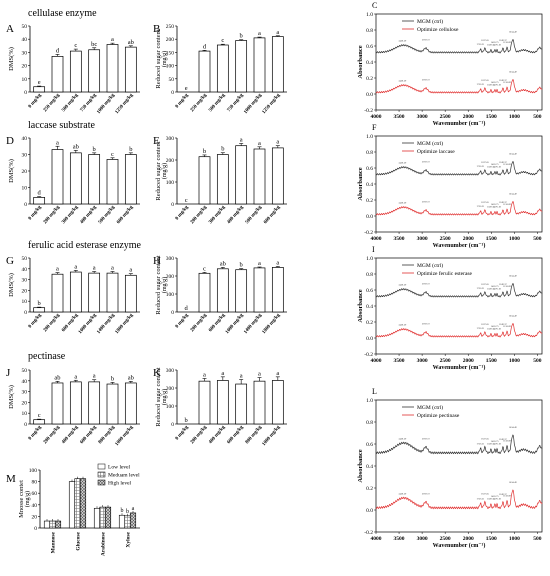 This screenshot has height=576, width=550. What do you see at coordinates (10, 29) in the screenshot?
I see `panel-letter: A` at bounding box center [10, 29].